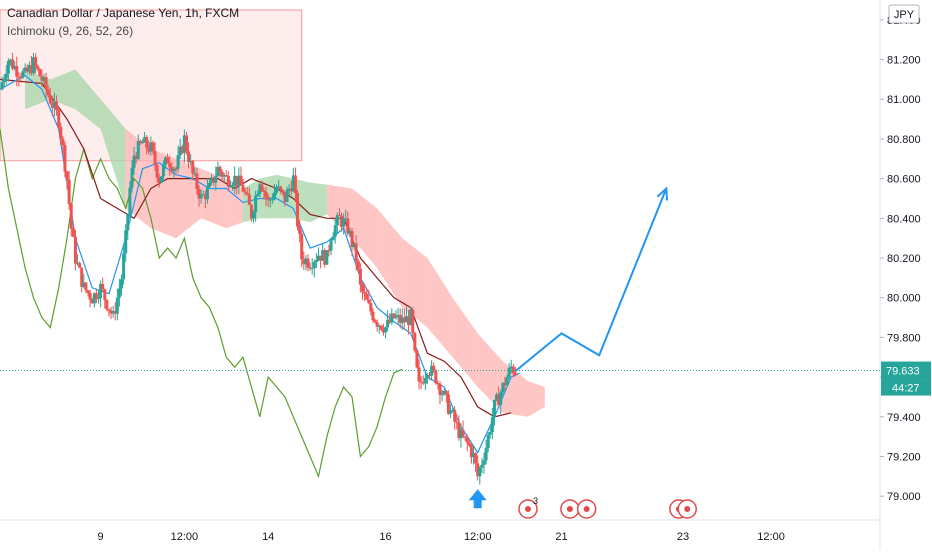 The width and height of the screenshot is (932, 555). I want to click on currency-box, so click(904, 14).